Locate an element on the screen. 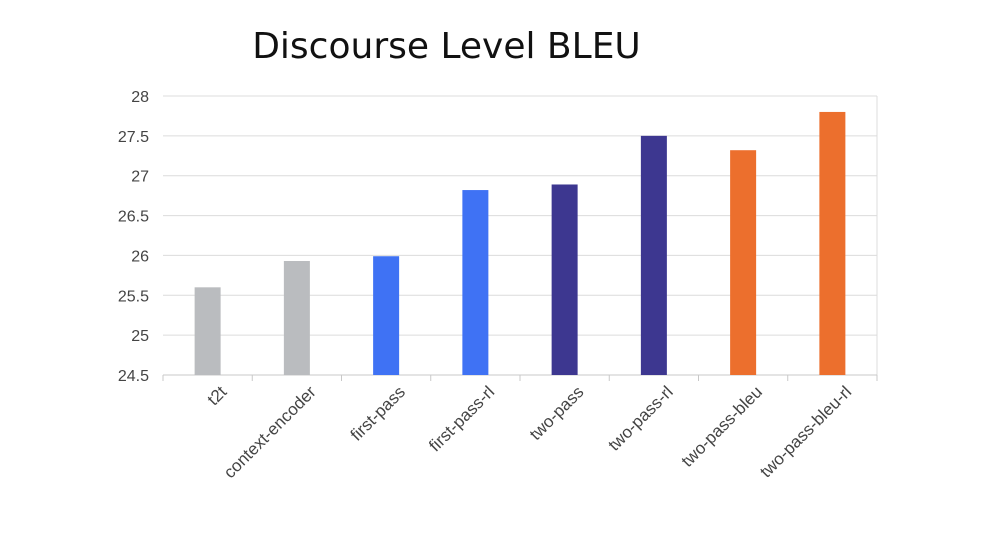  x-tick-label: context-encoder is located at coordinates (270, 432).